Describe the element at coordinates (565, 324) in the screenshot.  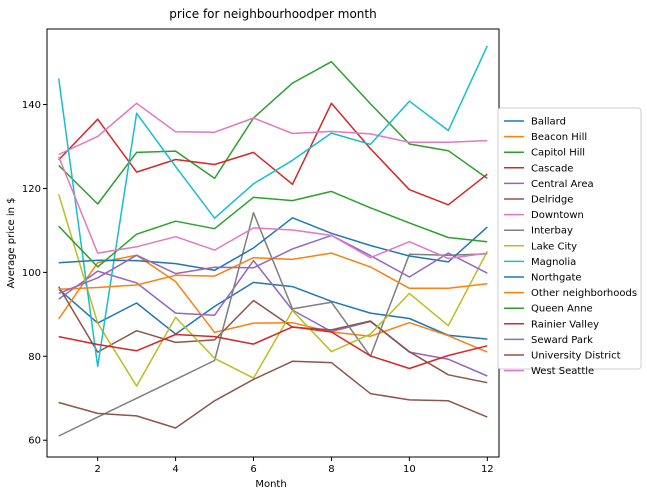
I see `legend-label-rainier-valley: Rainier Valley` at that location.